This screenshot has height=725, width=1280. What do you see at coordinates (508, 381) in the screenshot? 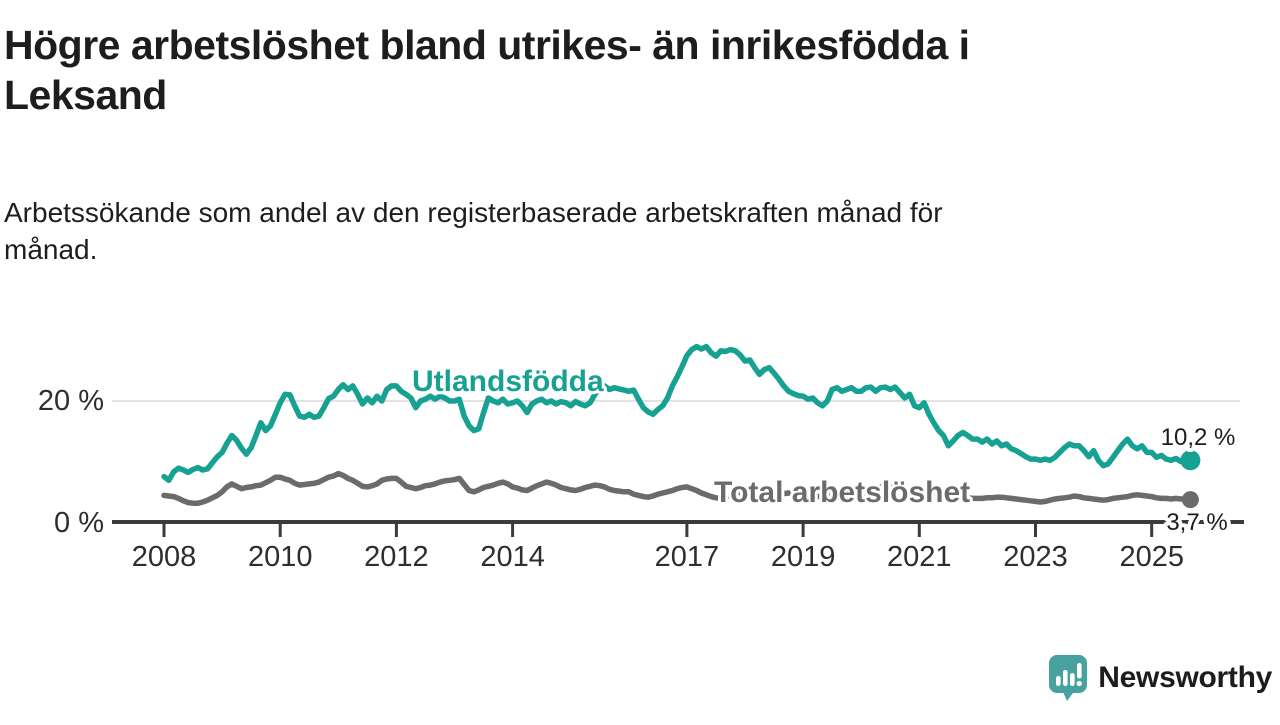
I see `series-label-utlandsfodda: Utlandsfödda` at bounding box center [508, 381].